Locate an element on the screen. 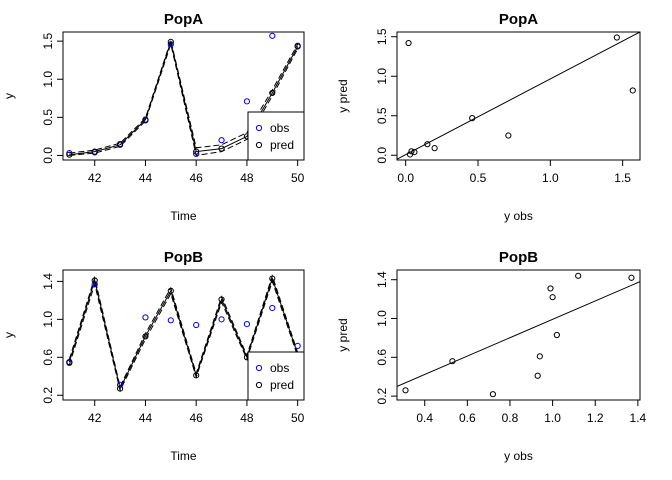 This screenshot has height=480, width=672. x-tick-label: 1.4 is located at coordinates (638, 418).